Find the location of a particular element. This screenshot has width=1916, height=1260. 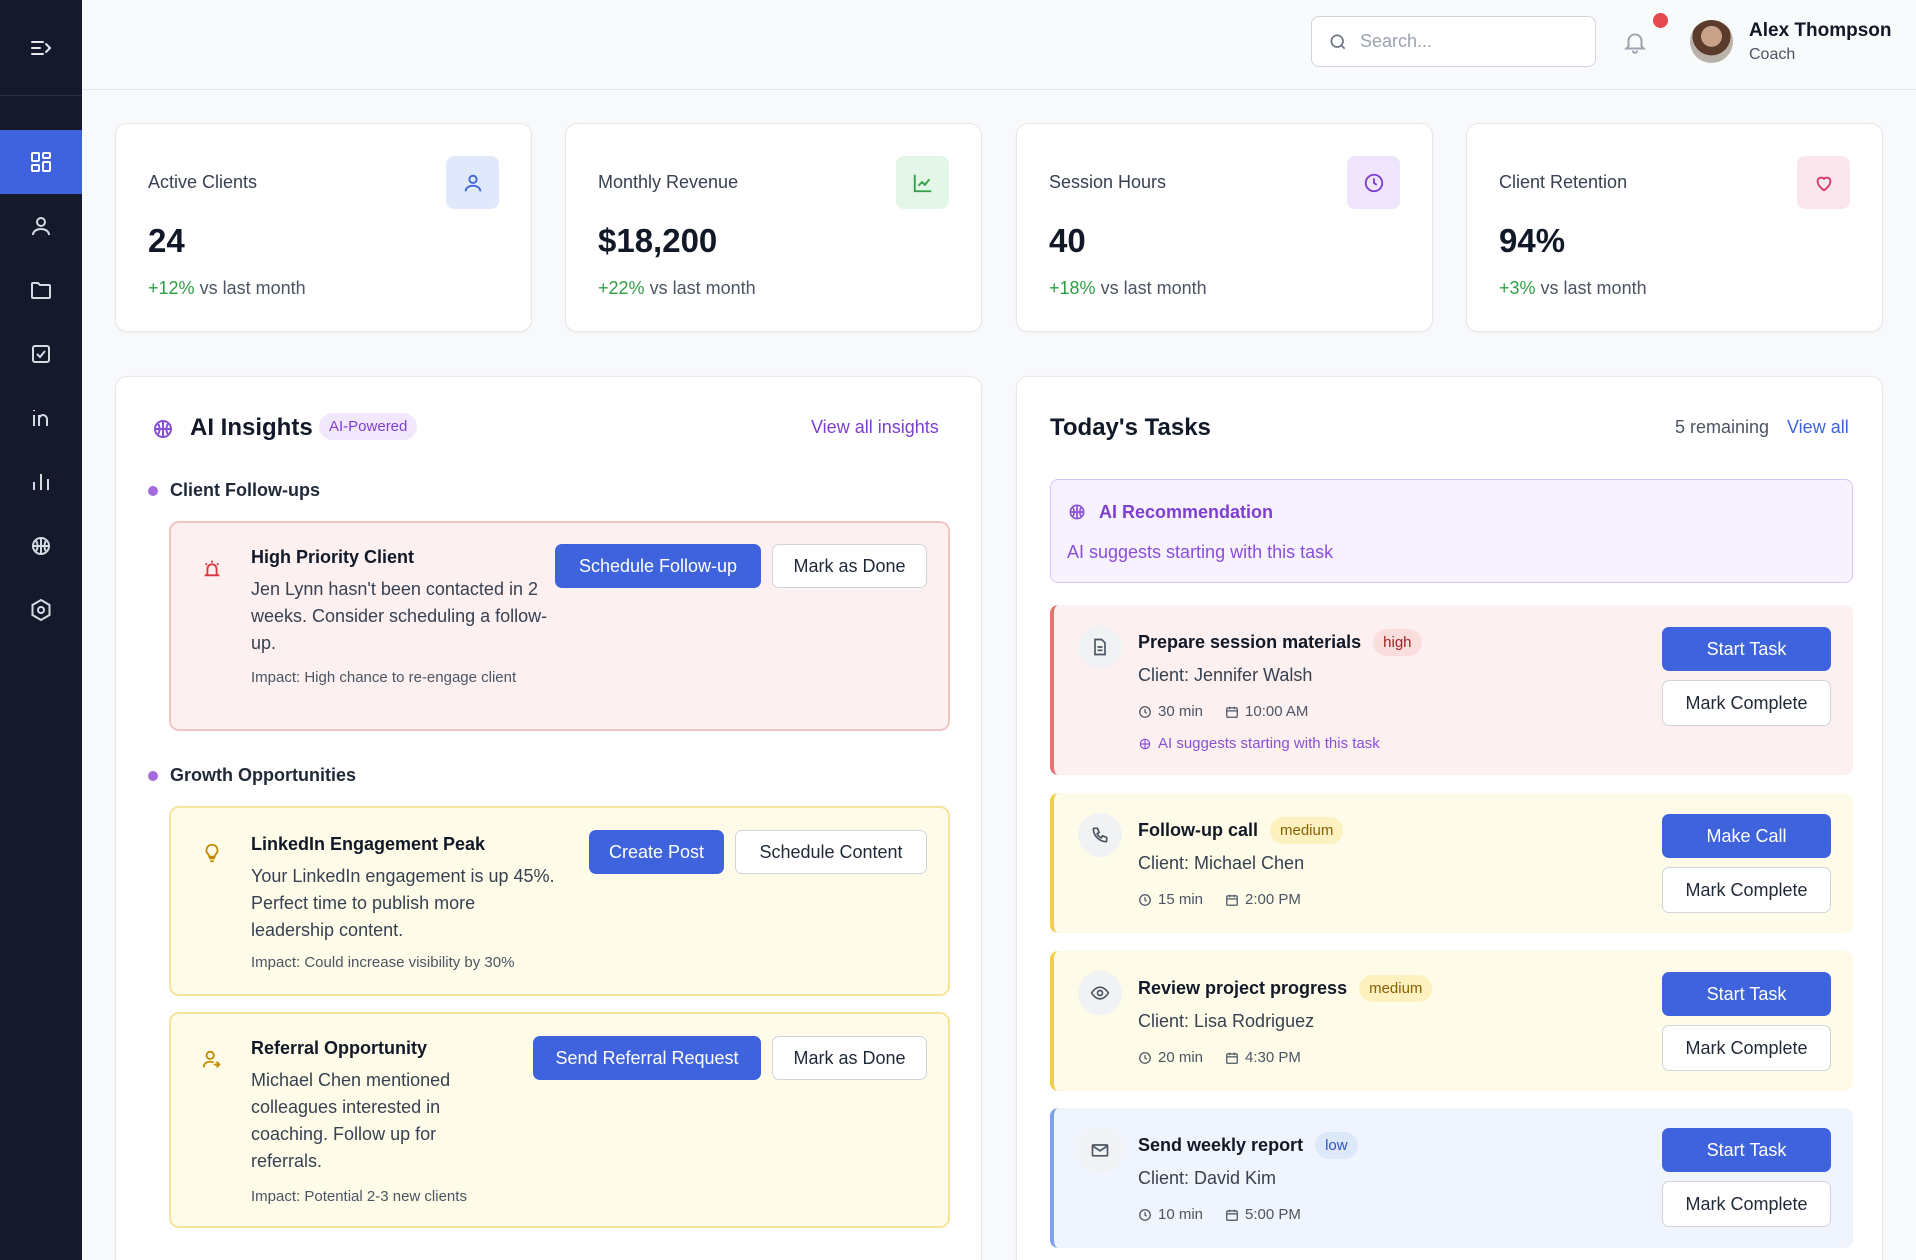

task-client: Client: Lisa Rodriguez is located at coordinates (1226, 1021).